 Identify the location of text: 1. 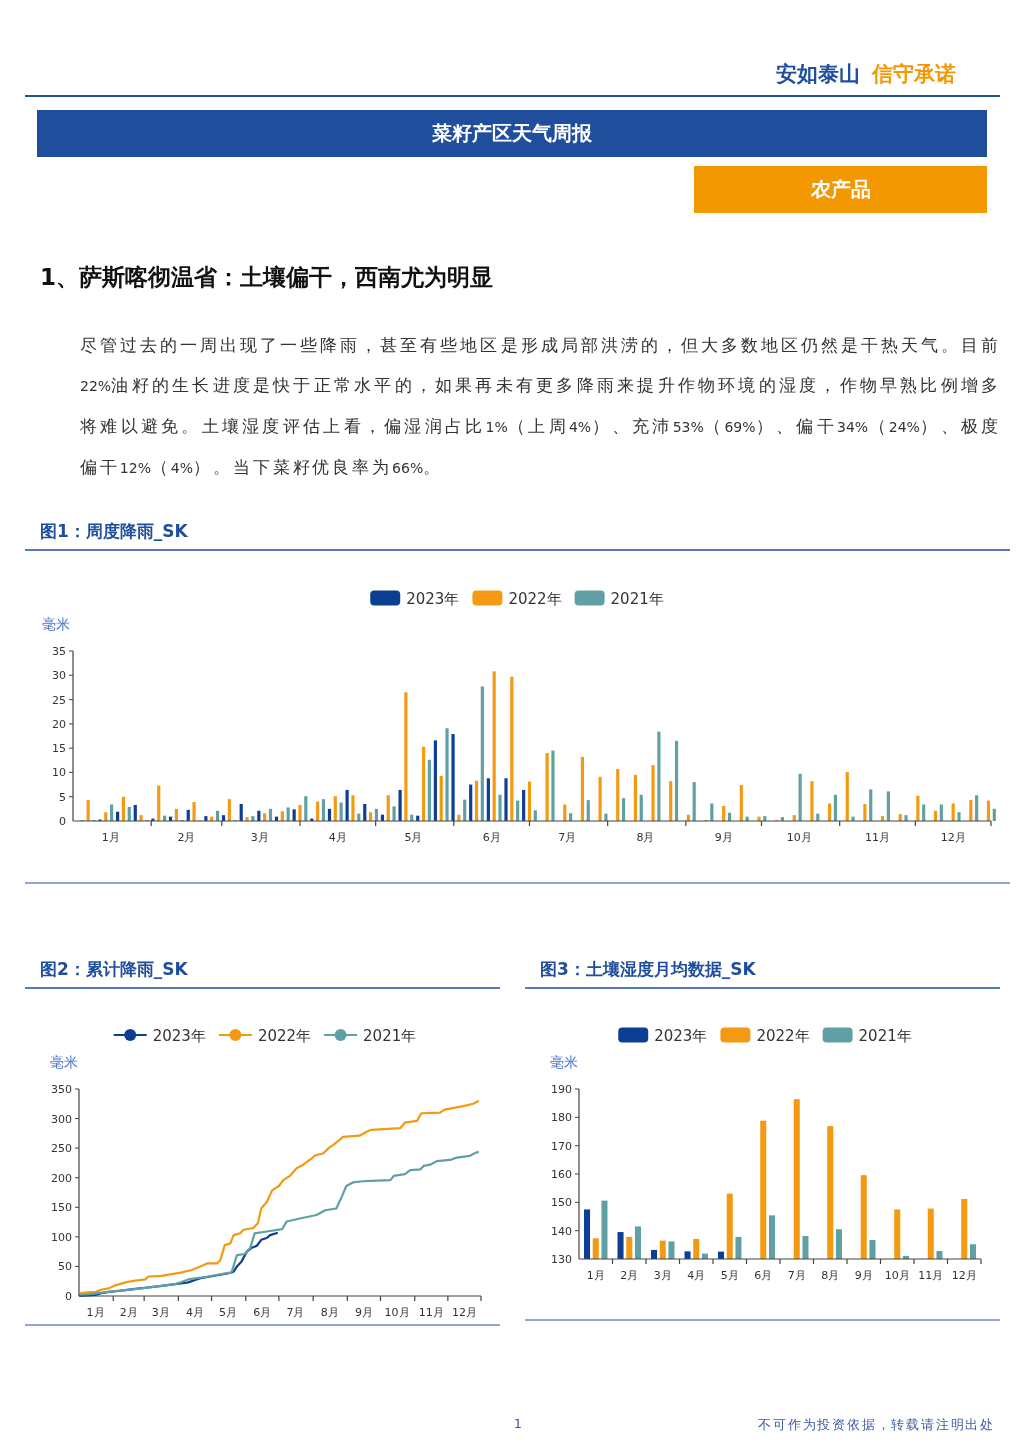
(518, 1423).